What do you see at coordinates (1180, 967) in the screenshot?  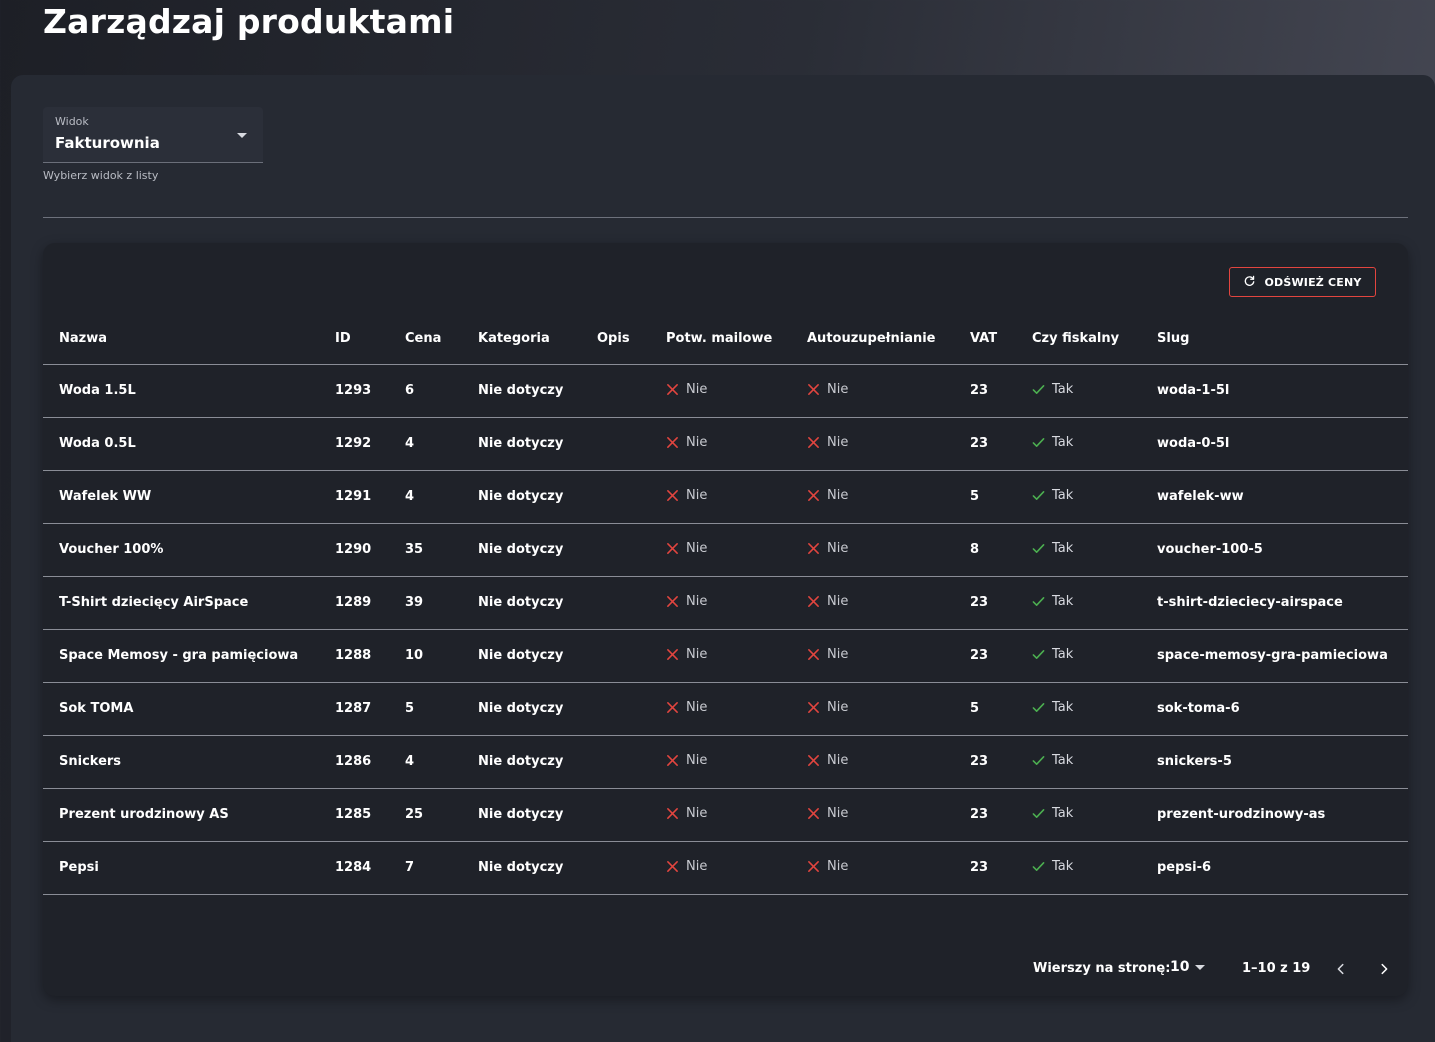 I see `rows-per-page-value: 10` at bounding box center [1180, 967].